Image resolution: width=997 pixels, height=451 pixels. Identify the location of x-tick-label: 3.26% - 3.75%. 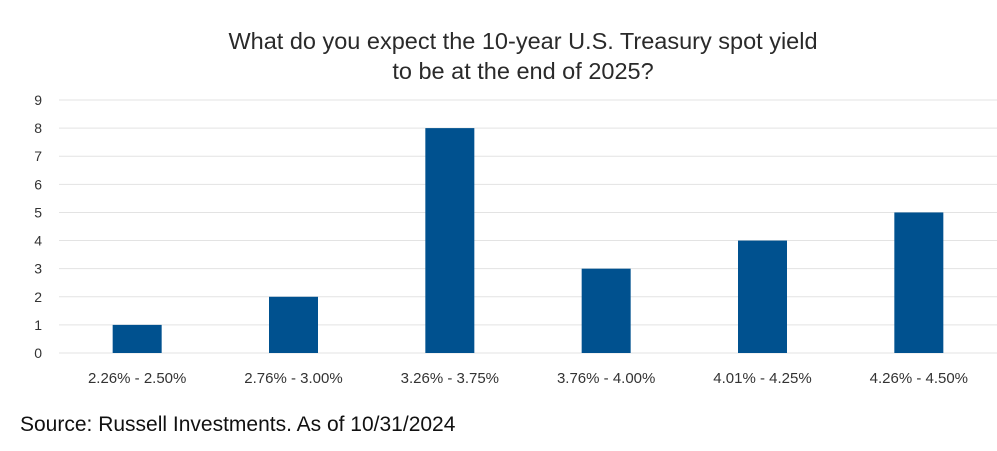
(450, 378).